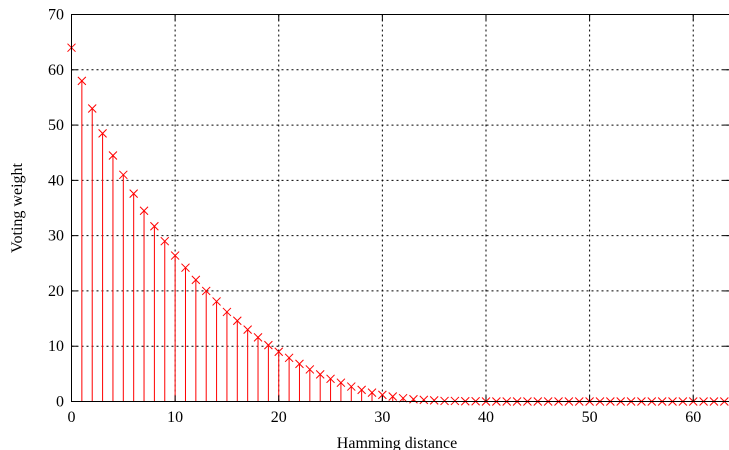 Image resolution: width=729 pixels, height=450 pixels. I want to click on y-tick-label: 40, so click(56, 180).